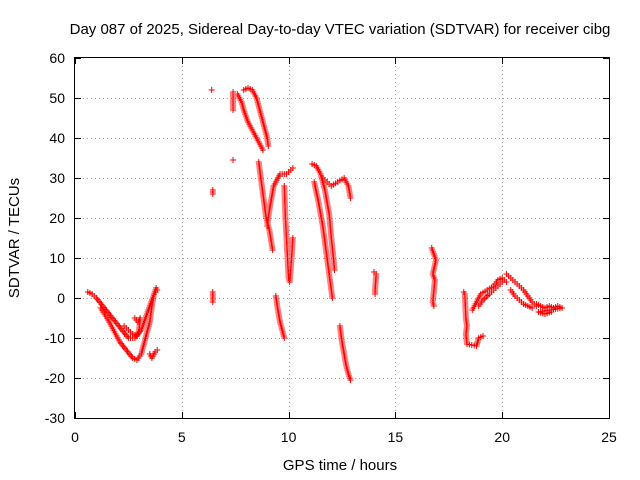 Image resolution: width=640 pixels, height=480 pixels. What do you see at coordinates (61, 298) in the screenshot?
I see `y-tick-label: 0` at bounding box center [61, 298].